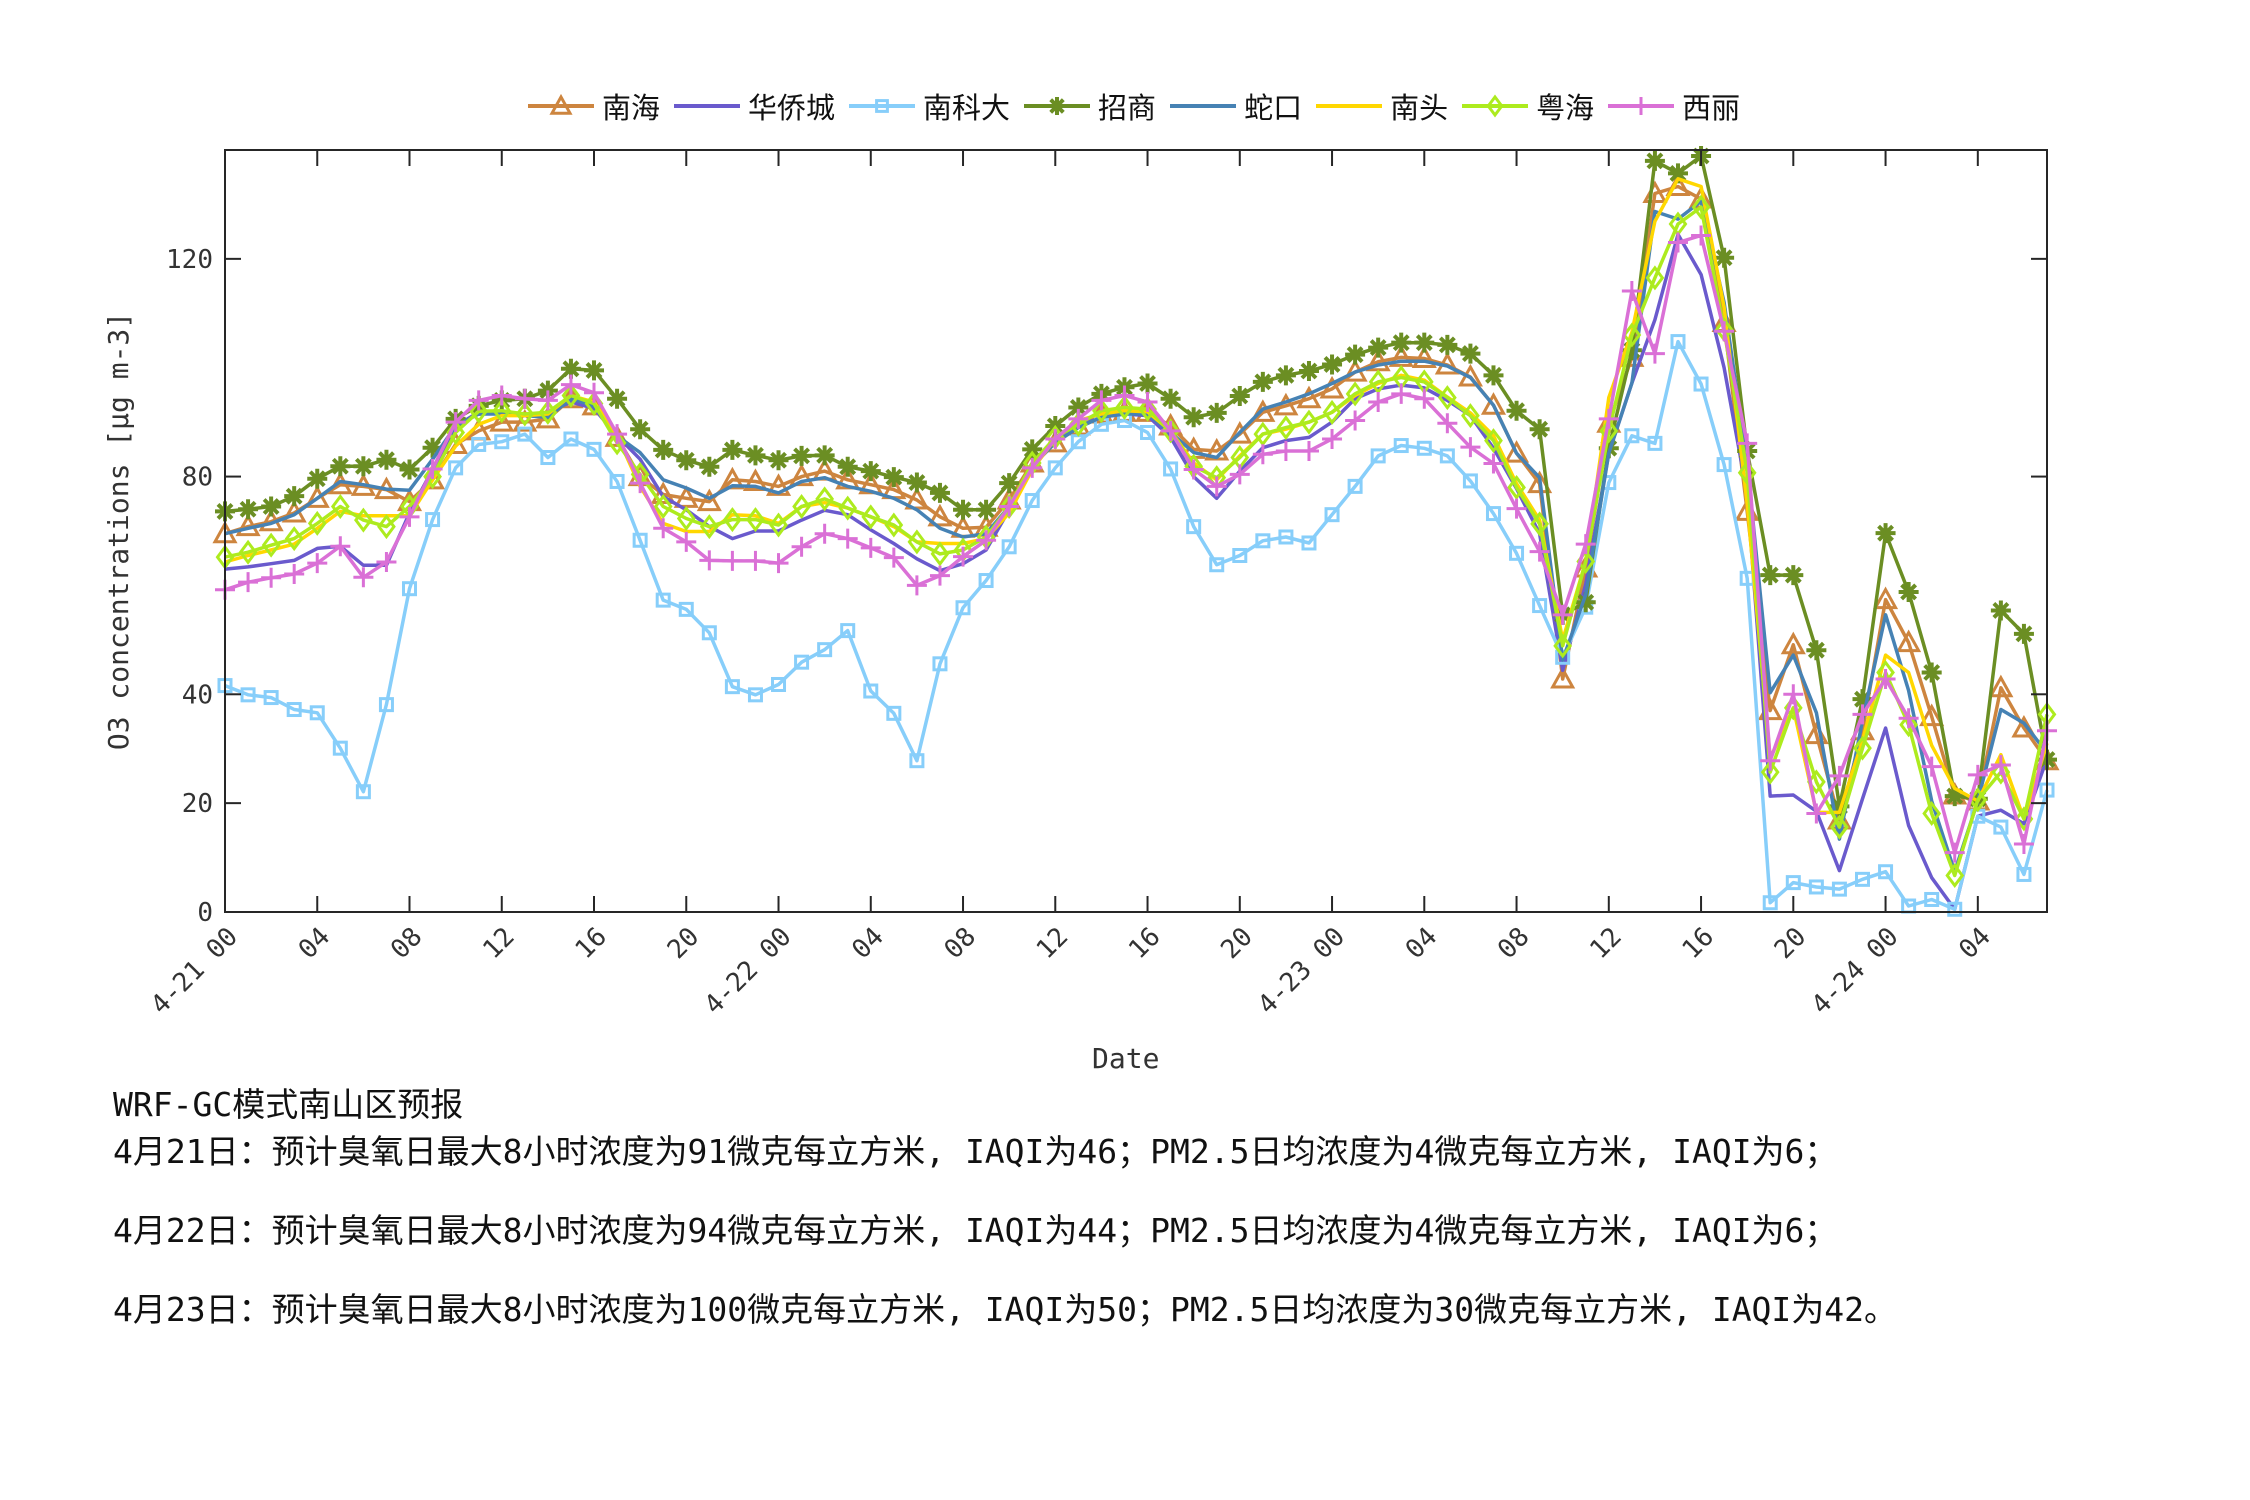 The image size is (2250, 1500). What do you see at coordinates (1419, 108) in the screenshot?
I see `legend-label: 南头` at bounding box center [1419, 108].